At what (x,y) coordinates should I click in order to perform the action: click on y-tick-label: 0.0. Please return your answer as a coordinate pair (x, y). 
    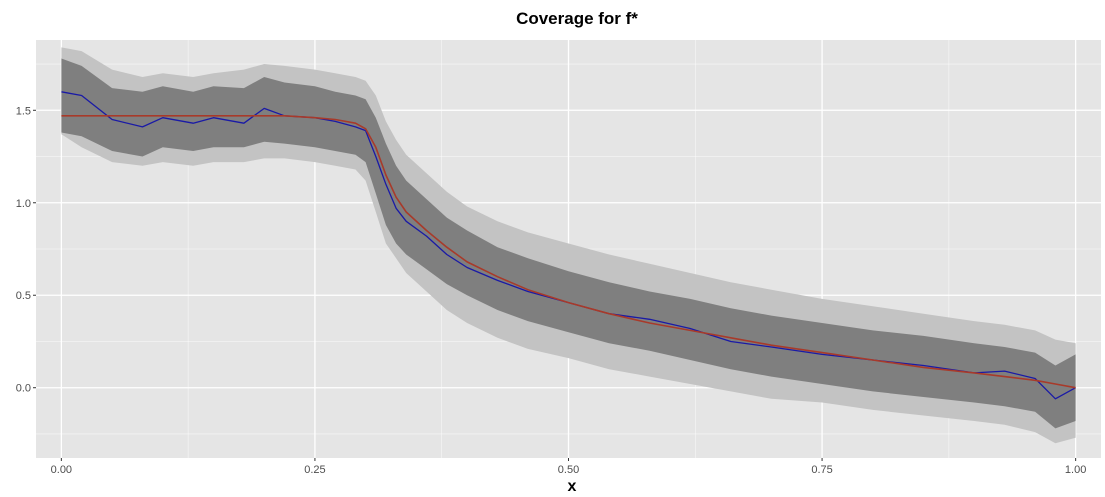
    Looking at the image, I should click on (23, 389).